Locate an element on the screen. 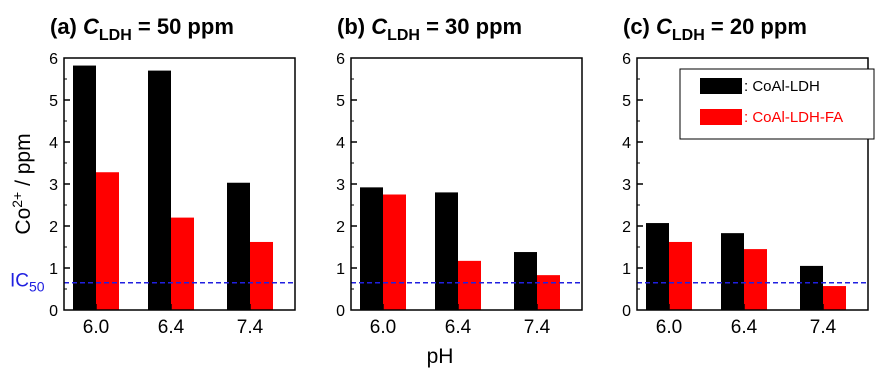  x-axis-label: pH is located at coordinates (440, 356).